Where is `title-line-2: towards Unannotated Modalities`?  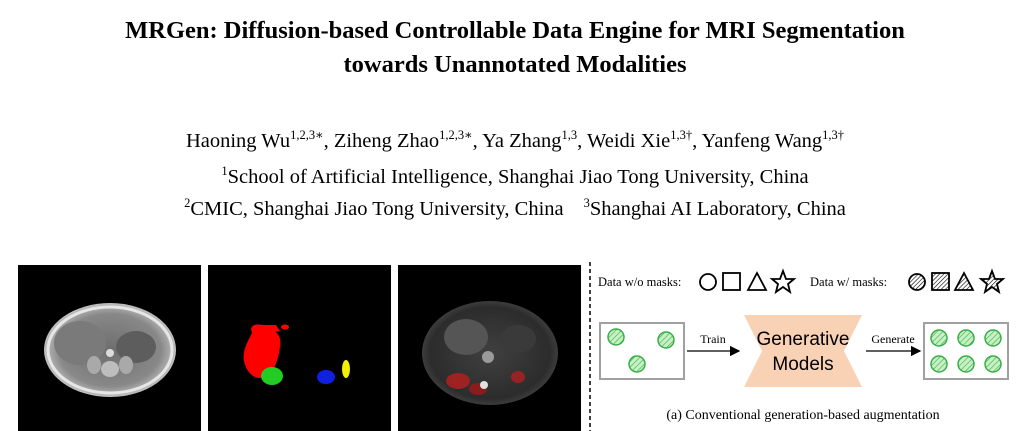 title-line-2: towards Unannotated Modalities is located at coordinates (515, 64).